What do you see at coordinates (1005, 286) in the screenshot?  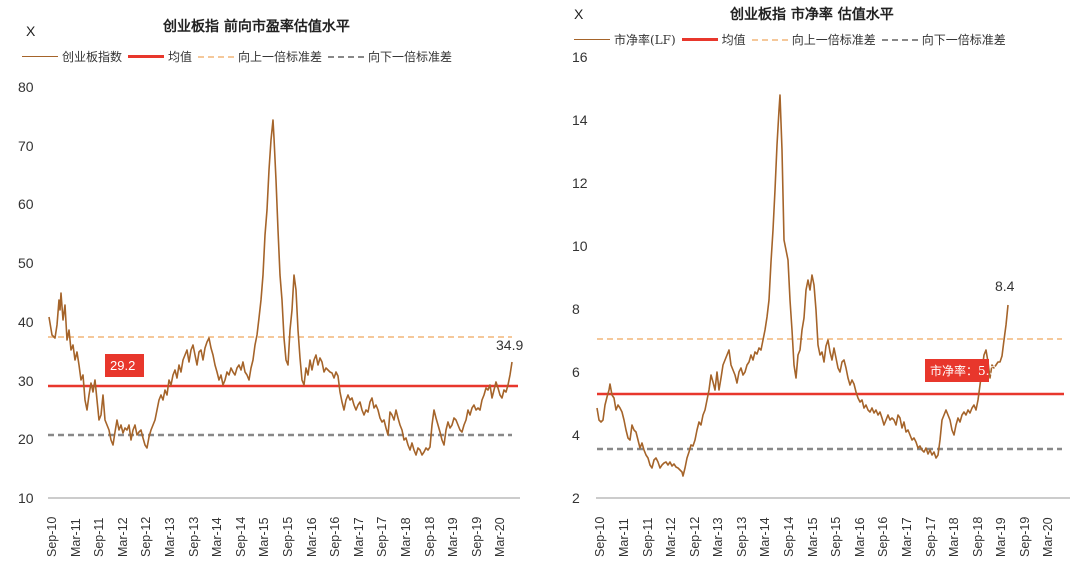 I see `last-value-label: 8.4` at bounding box center [1005, 286].